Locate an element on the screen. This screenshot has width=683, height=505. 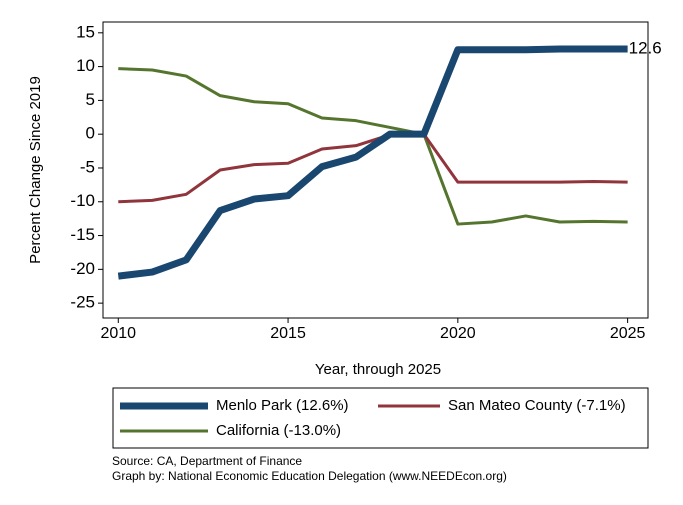
y-tick-label: -10 is located at coordinates (82, 200).